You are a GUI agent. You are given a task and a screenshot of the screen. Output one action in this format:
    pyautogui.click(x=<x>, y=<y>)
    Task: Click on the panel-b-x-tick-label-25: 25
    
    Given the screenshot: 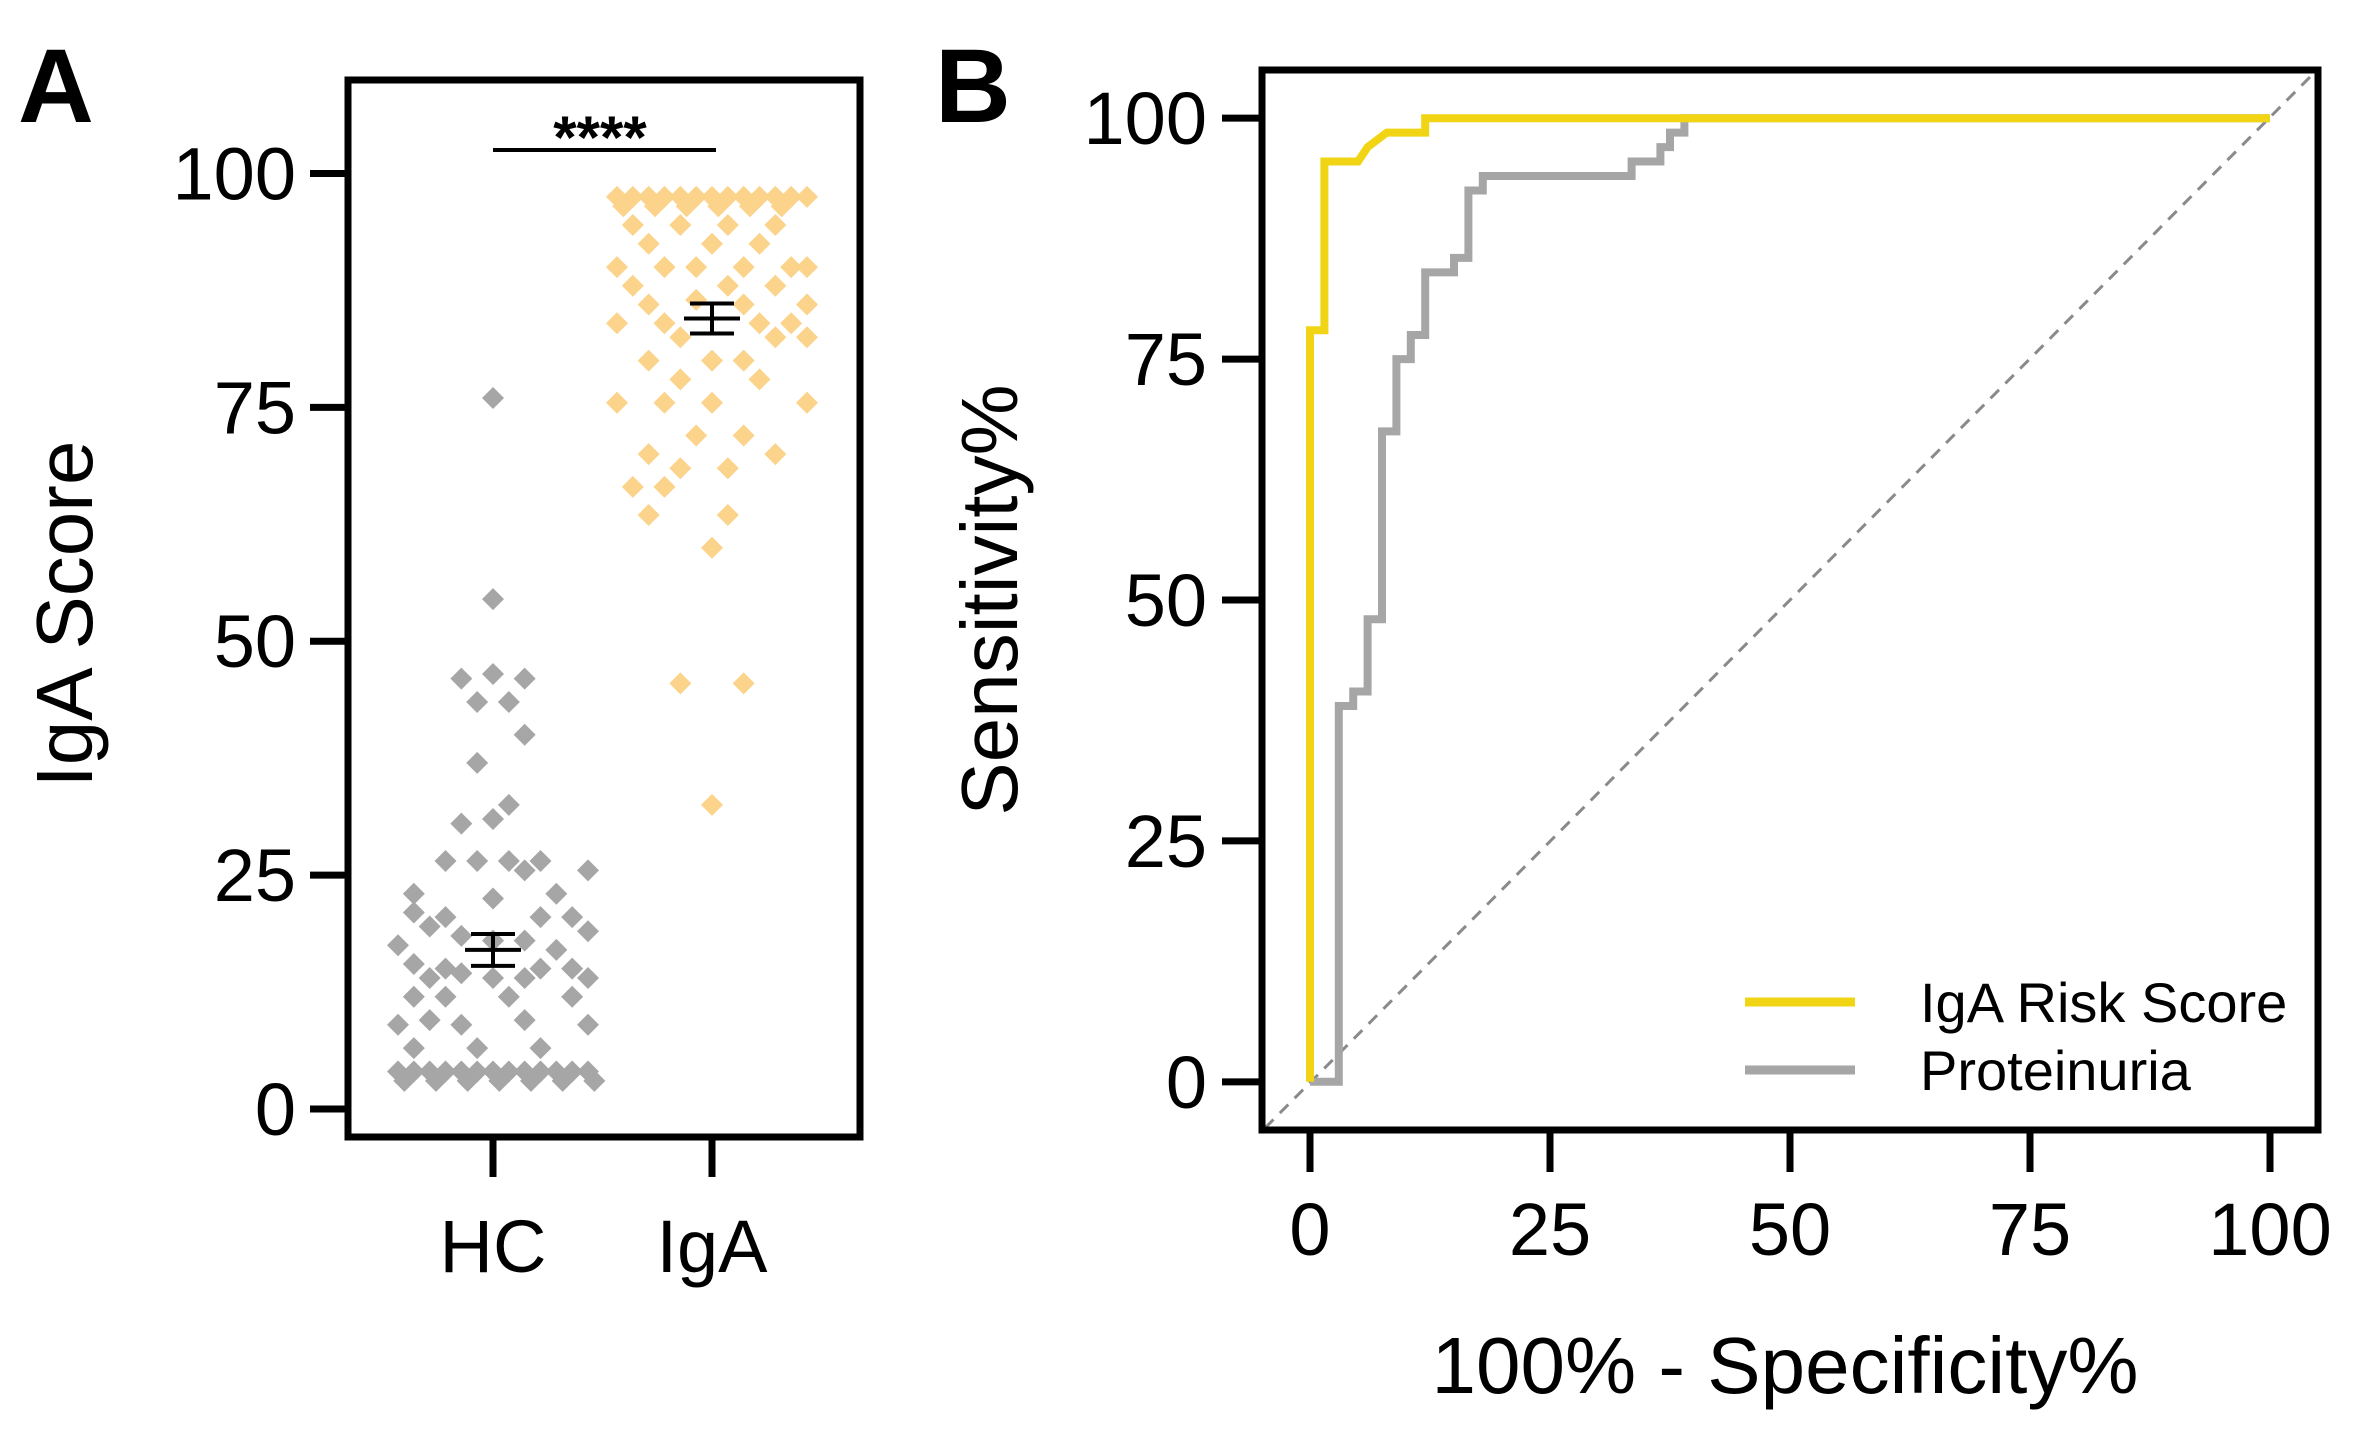 What is the action you would take?
    pyautogui.click(x=1550, y=1229)
    